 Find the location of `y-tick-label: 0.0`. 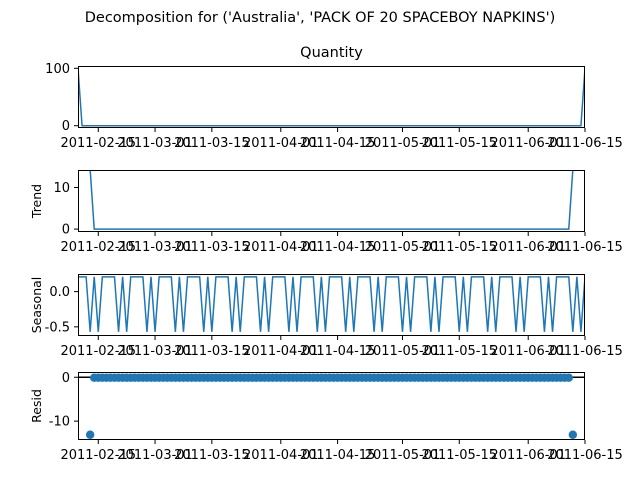

y-tick-label: 0.0 is located at coordinates (59, 292).